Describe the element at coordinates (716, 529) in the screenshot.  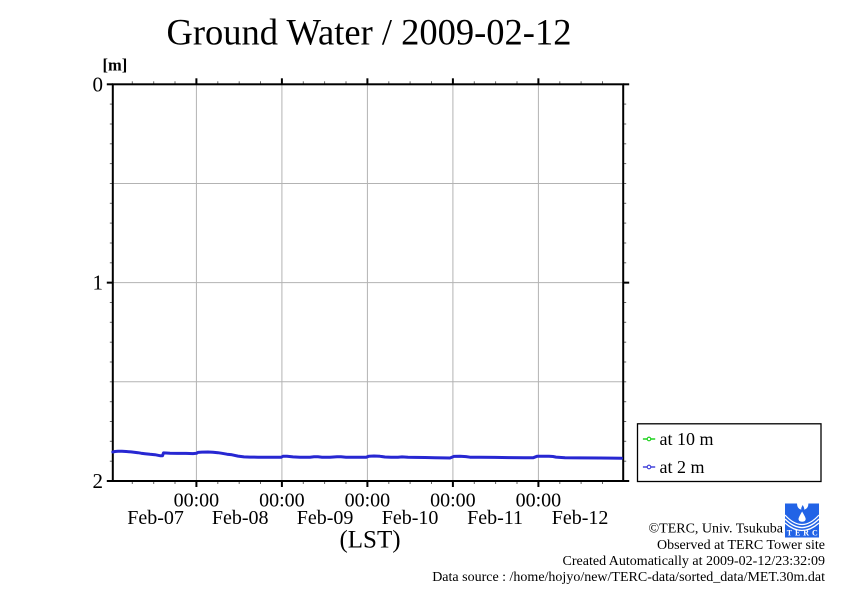
I see `svg-text: ©TERC, Univ. Tsukuba` at that location.